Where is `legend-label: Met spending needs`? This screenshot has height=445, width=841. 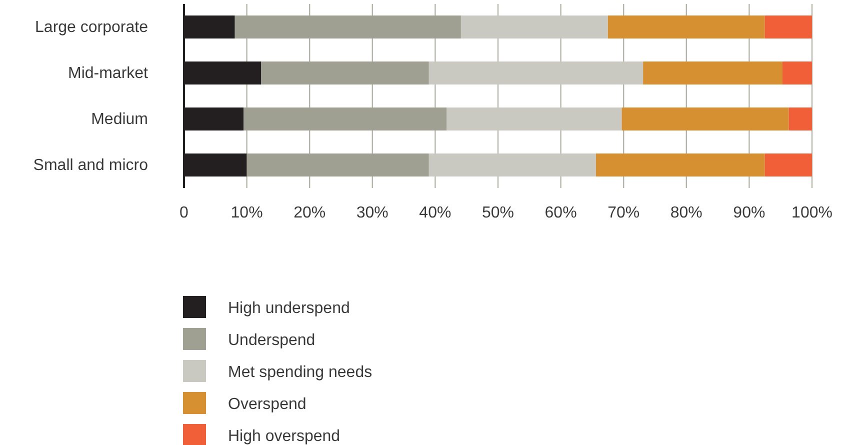 legend-label: Met spending needs is located at coordinates (300, 372).